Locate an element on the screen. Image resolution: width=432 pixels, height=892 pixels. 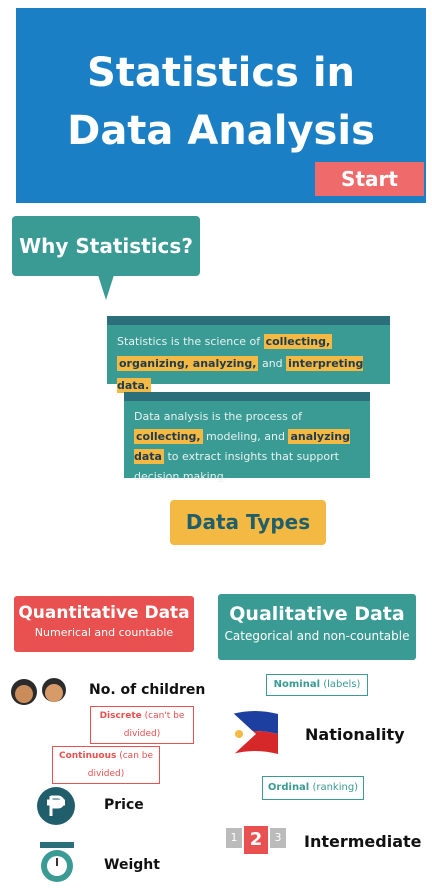
flag-icon is located at coordinates (255, 733).